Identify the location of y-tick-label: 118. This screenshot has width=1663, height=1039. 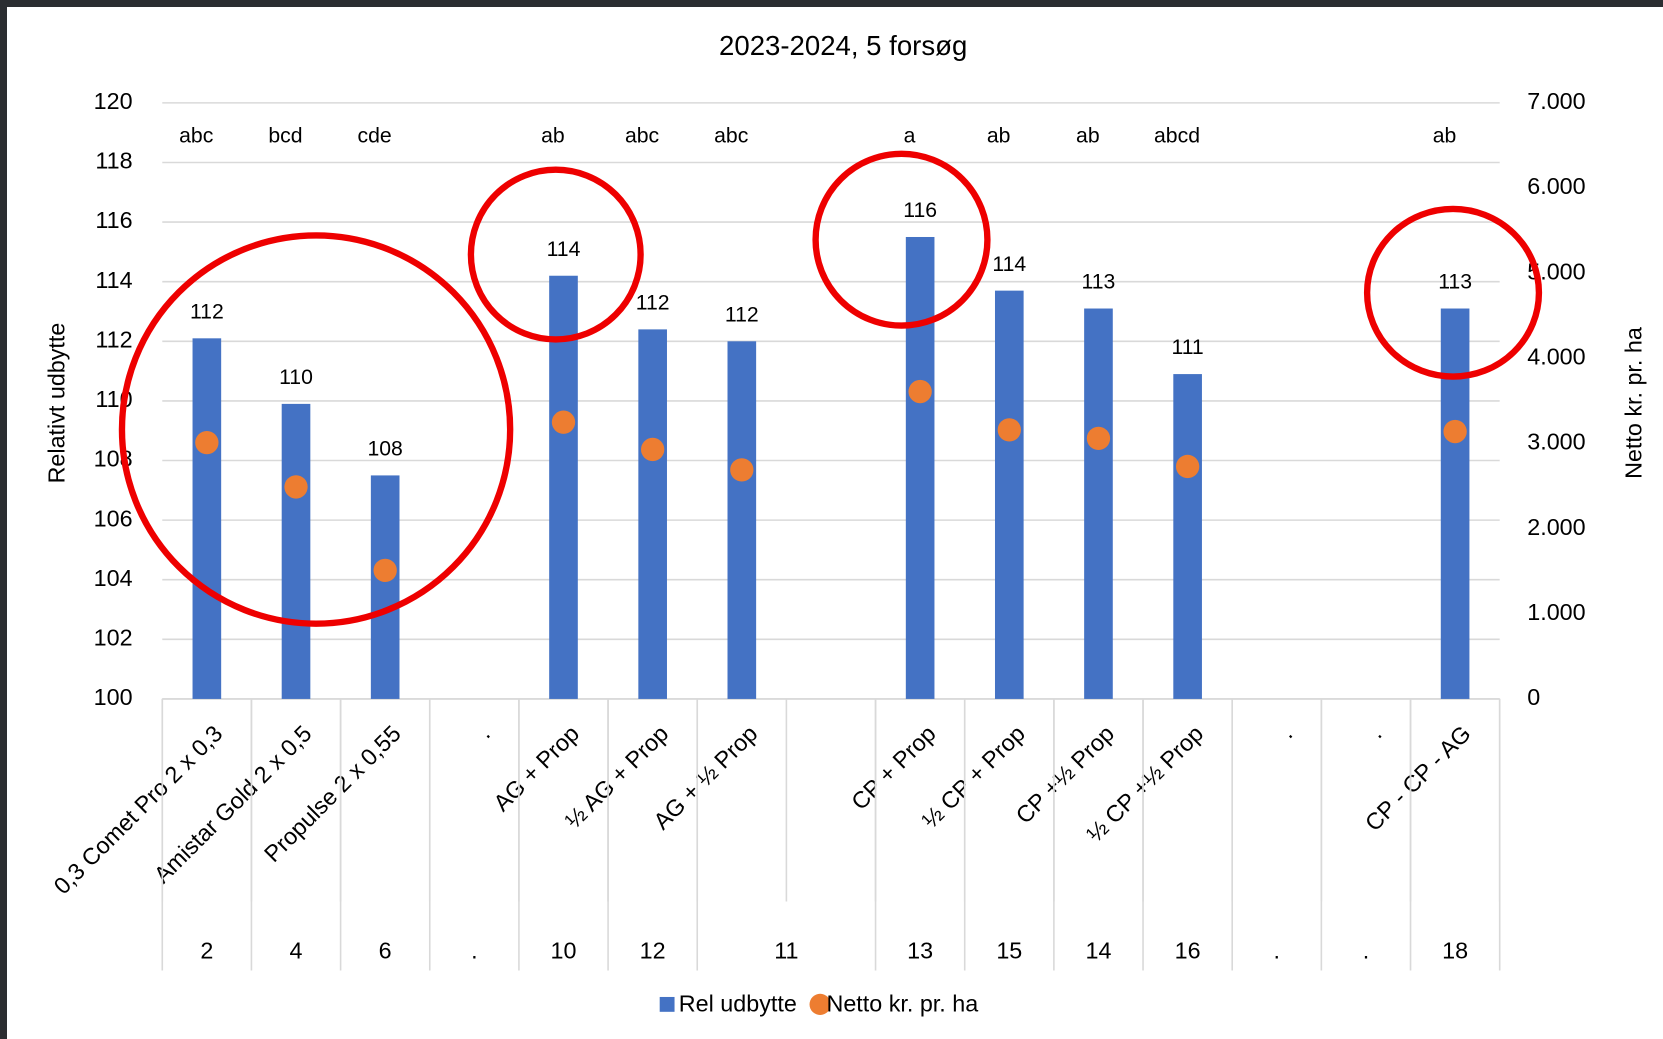
(113, 161).